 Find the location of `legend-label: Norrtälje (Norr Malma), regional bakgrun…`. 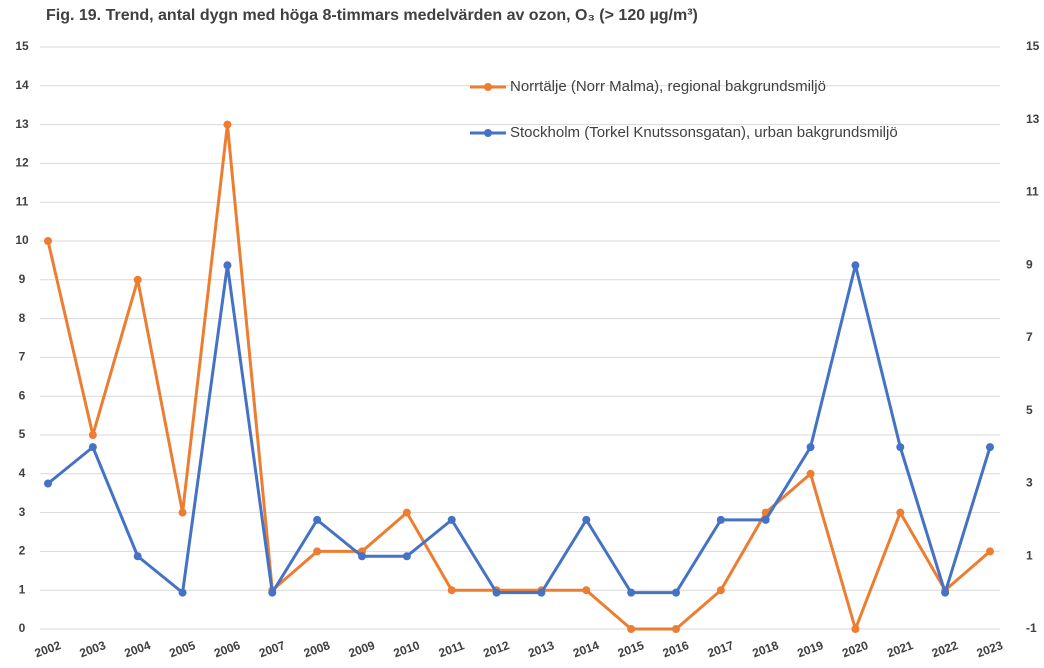

legend-label: Norrtälje (Norr Malma), regional bakgrun… is located at coordinates (668, 86).